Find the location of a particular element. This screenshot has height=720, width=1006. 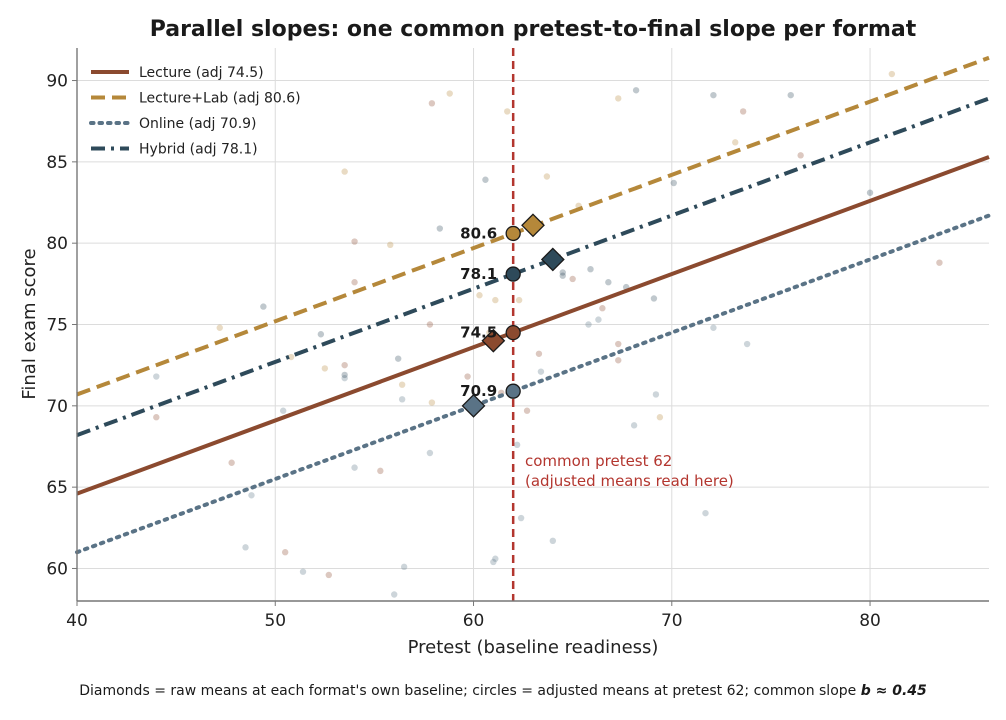

x-tick-label-50: 50 is located at coordinates (275, 621).